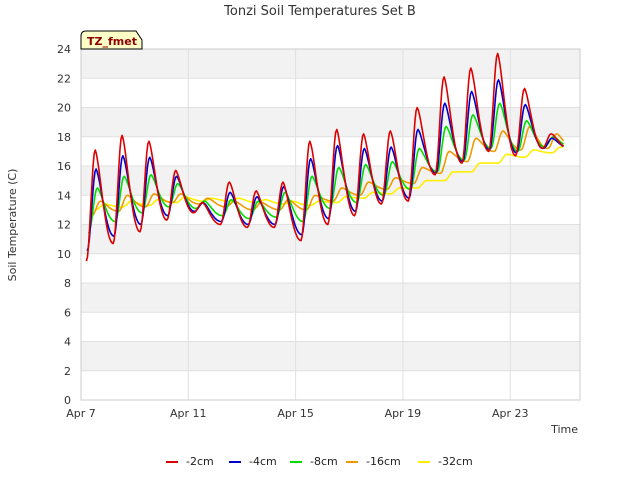 The image size is (640, 480). I want to click on y-tick-label: 18, so click(64, 137).